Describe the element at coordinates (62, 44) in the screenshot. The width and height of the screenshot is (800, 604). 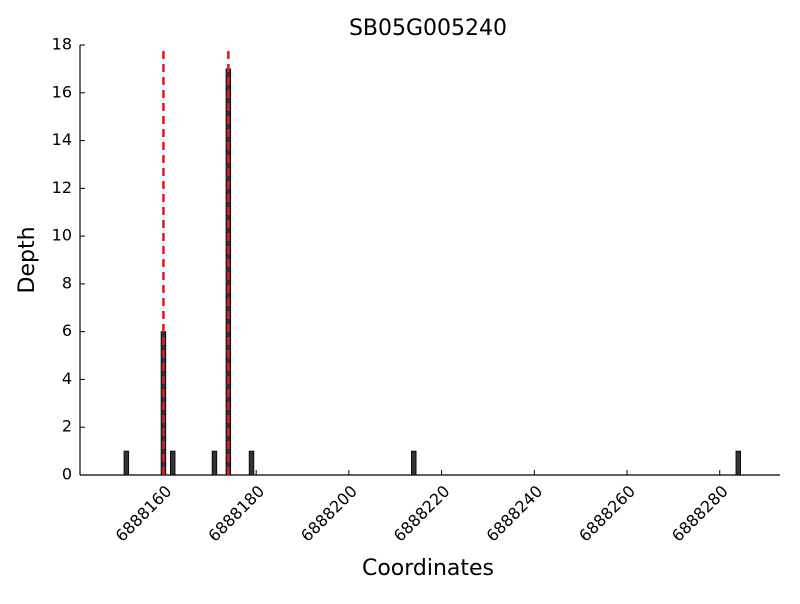
I see `y-tick-label: 18` at that location.